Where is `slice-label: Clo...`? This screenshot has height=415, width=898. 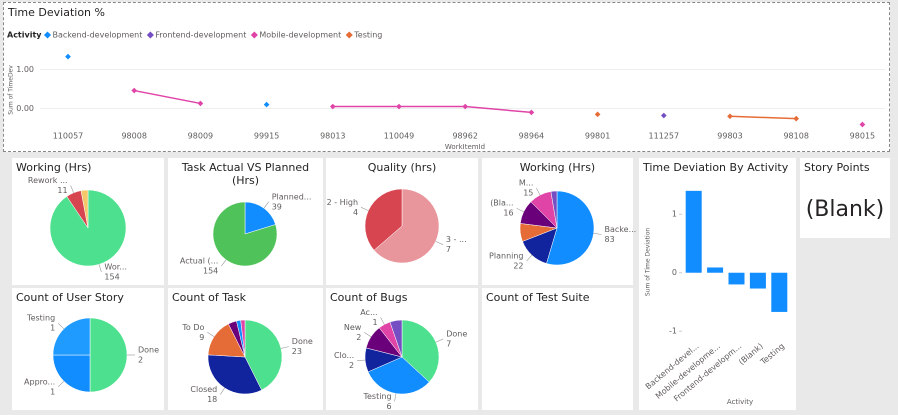
slice-label: Clo... is located at coordinates (344, 355).